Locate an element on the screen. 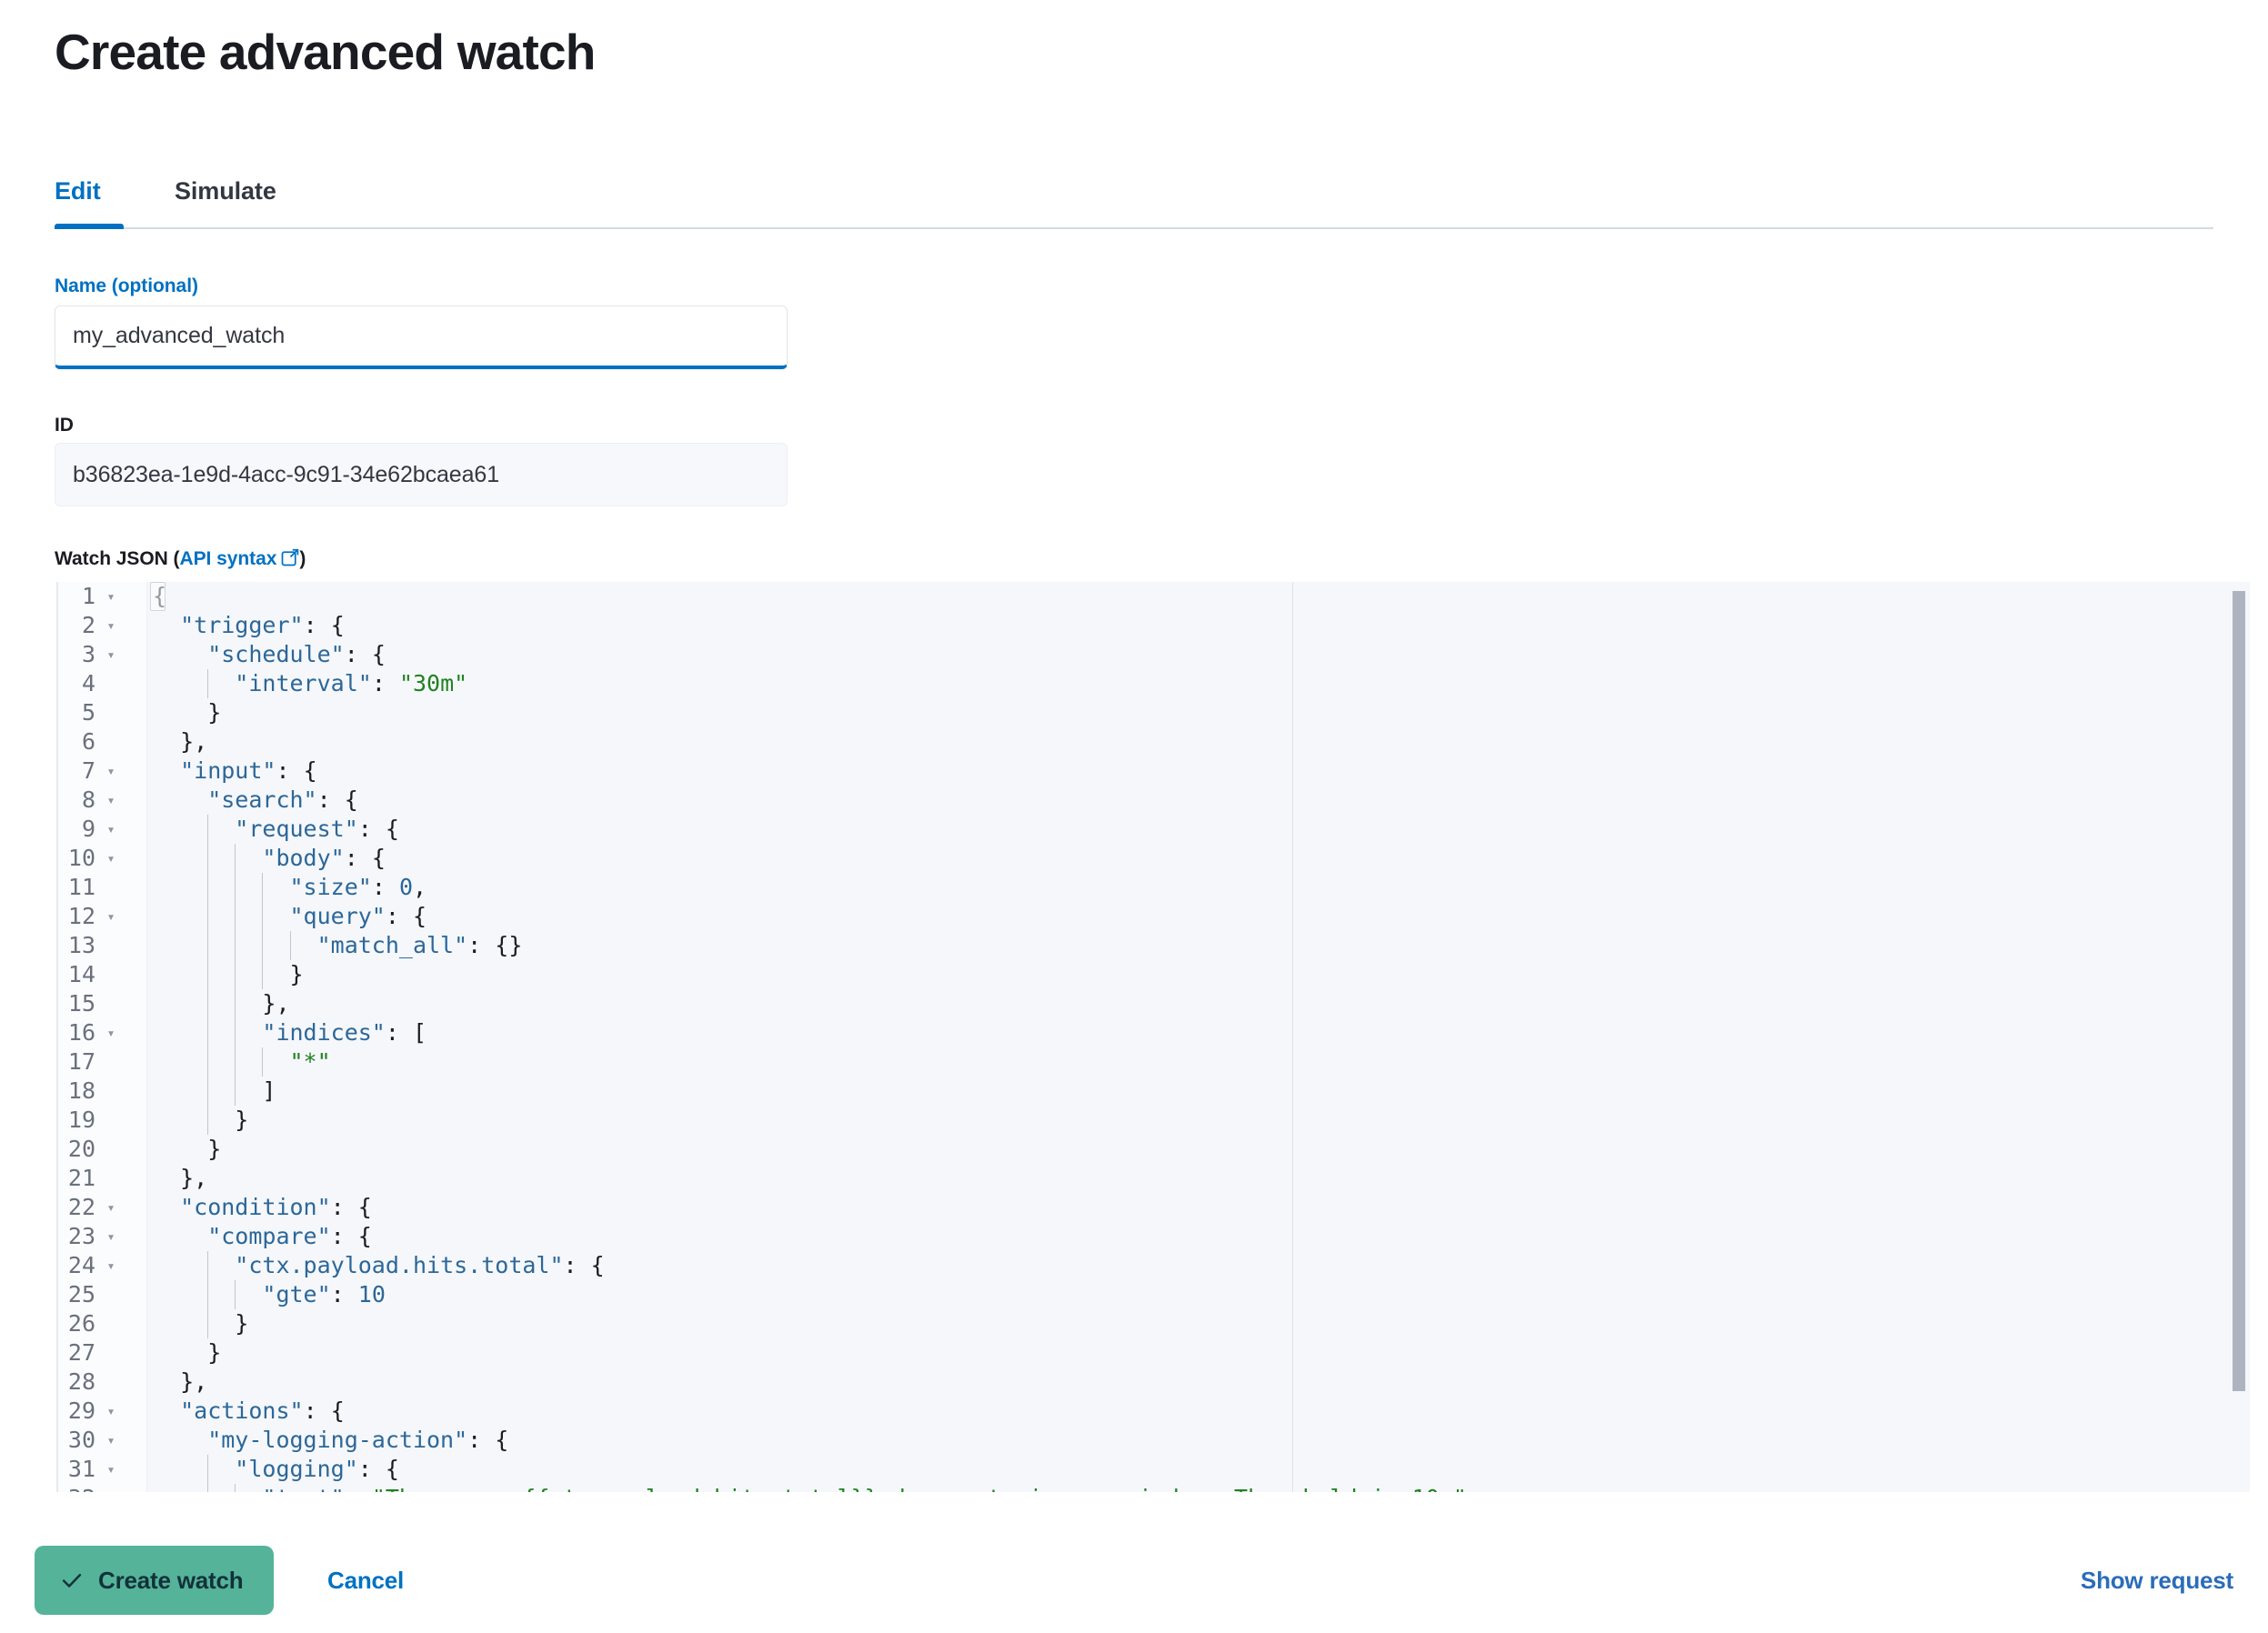 The width and height of the screenshot is (2268, 1633). line-number: 2 is located at coordinates (88, 625).